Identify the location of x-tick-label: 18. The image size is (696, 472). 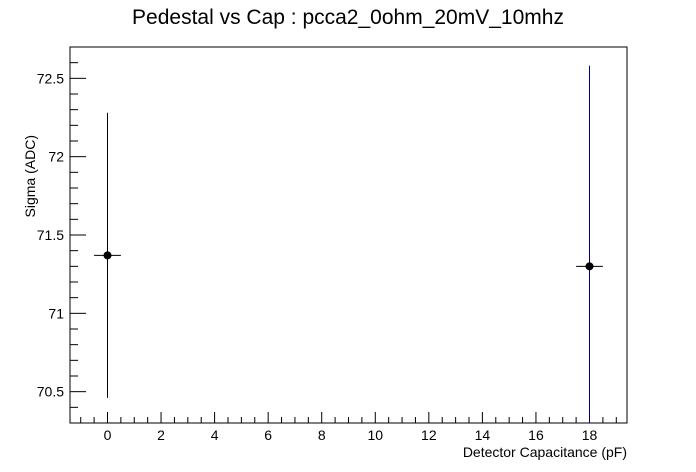
(590, 435).